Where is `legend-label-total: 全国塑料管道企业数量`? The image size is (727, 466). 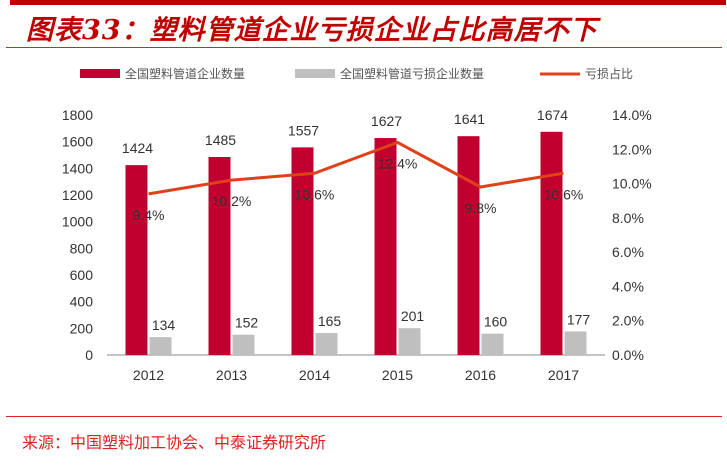
legend-label-total: 全国塑料管道企业数量 is located at coordinates (185, 73).